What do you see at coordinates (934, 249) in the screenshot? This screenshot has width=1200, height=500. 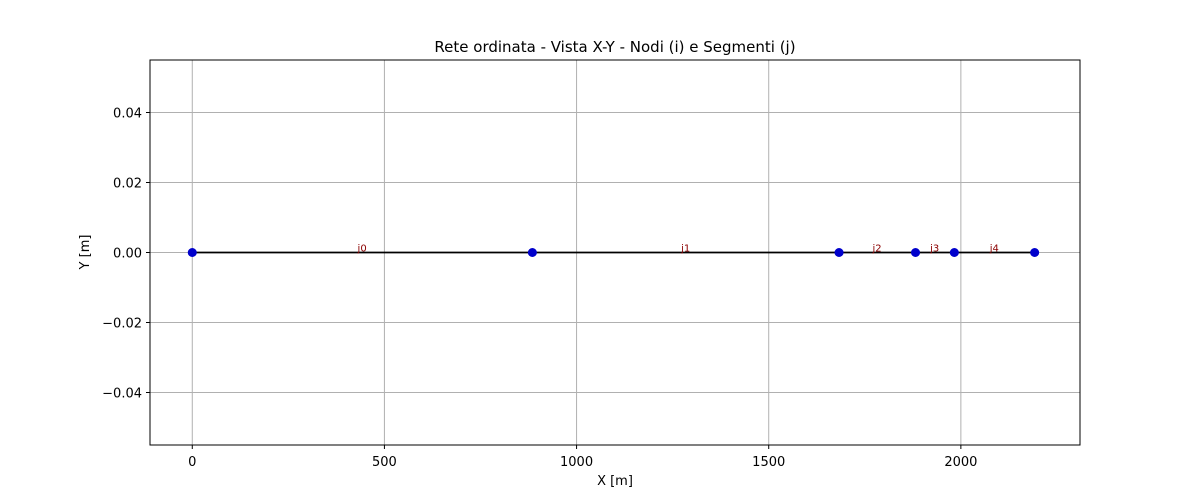 I see `segment-label: j3` at bounding box center [934, 249].